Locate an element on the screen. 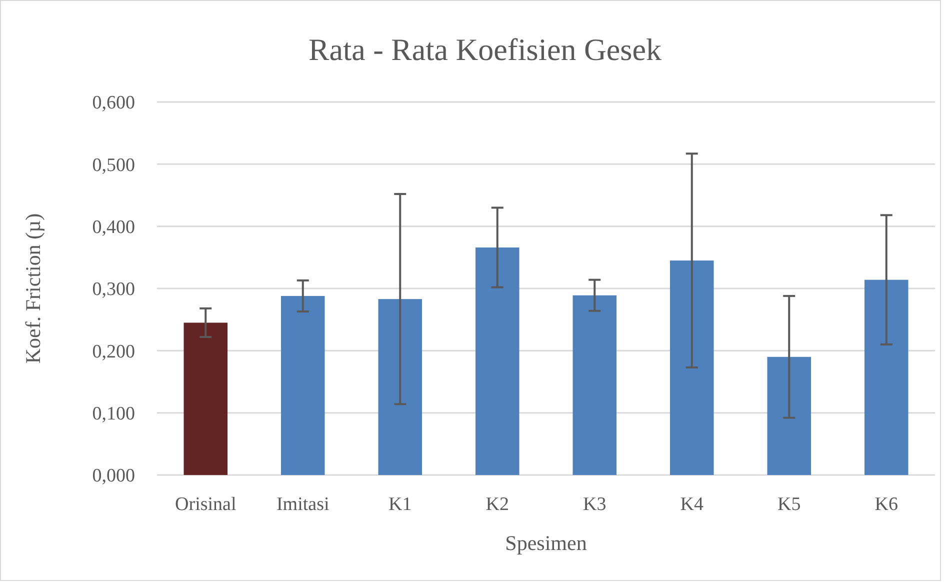 Image resolution: width=949 pixels, height=582 pixels. chart-title: Rata - Rata Koefisien Gesek is located at coordinates (485, 49).